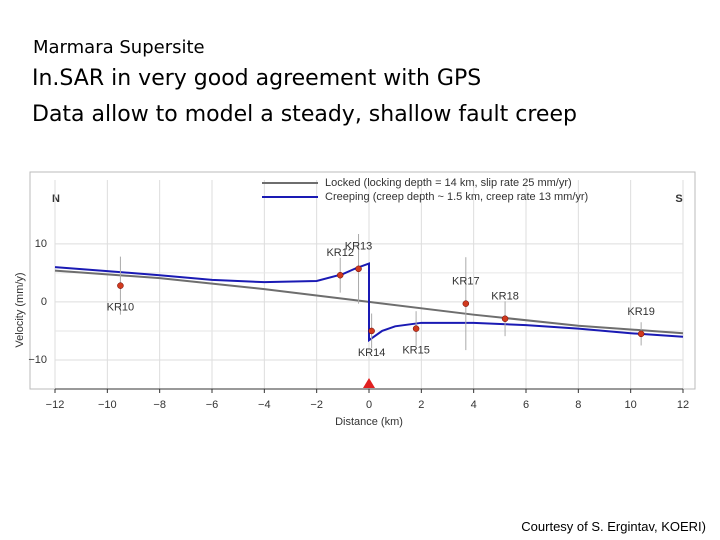  I want to click on x-tick-label: 0, so click(369, 405).